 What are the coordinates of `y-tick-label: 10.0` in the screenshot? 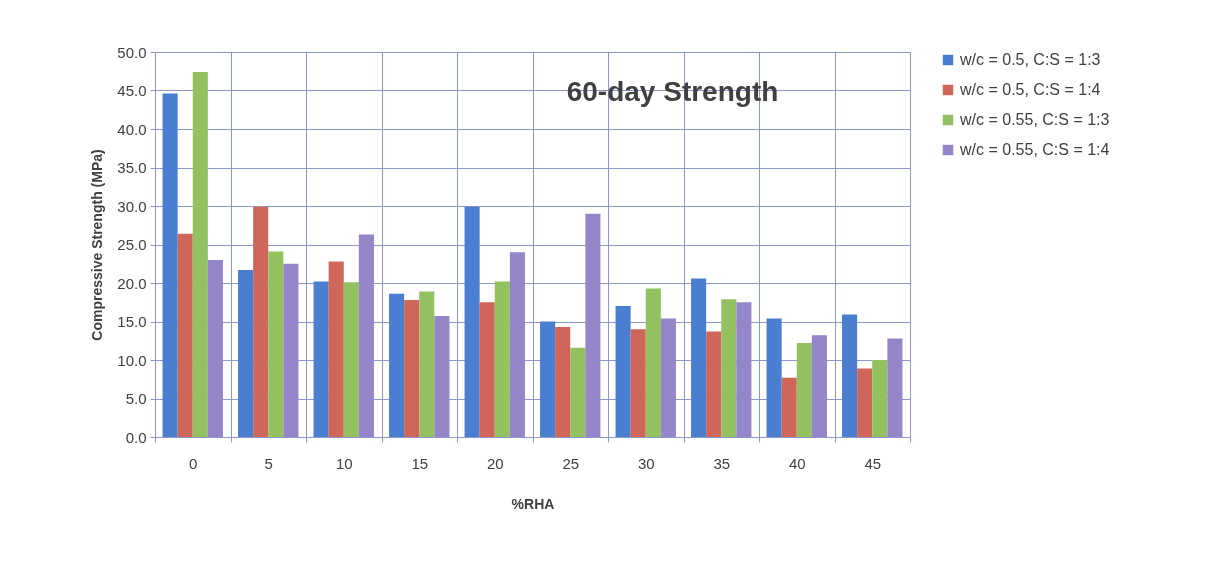 It's located at (132, 360).